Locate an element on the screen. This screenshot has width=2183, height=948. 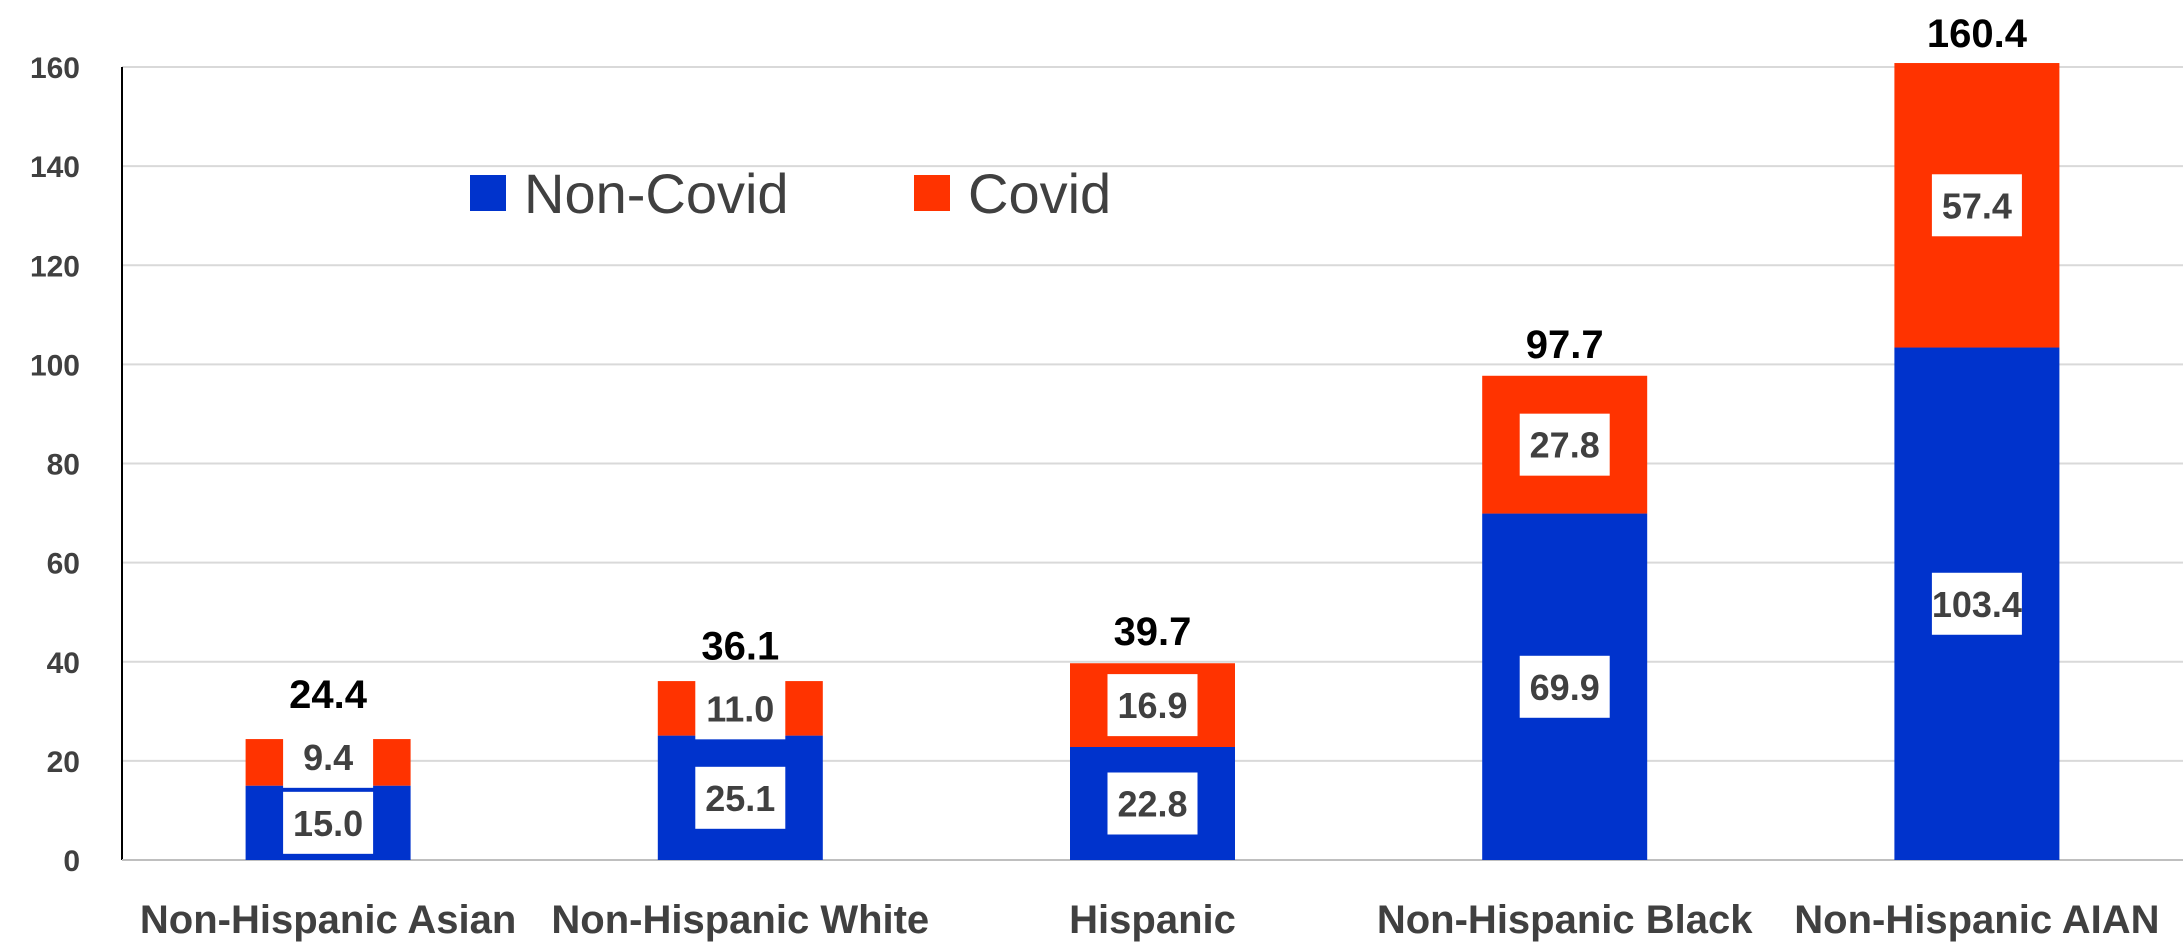
segment-value-label: 25.1 is located at coordinates (740, 798).